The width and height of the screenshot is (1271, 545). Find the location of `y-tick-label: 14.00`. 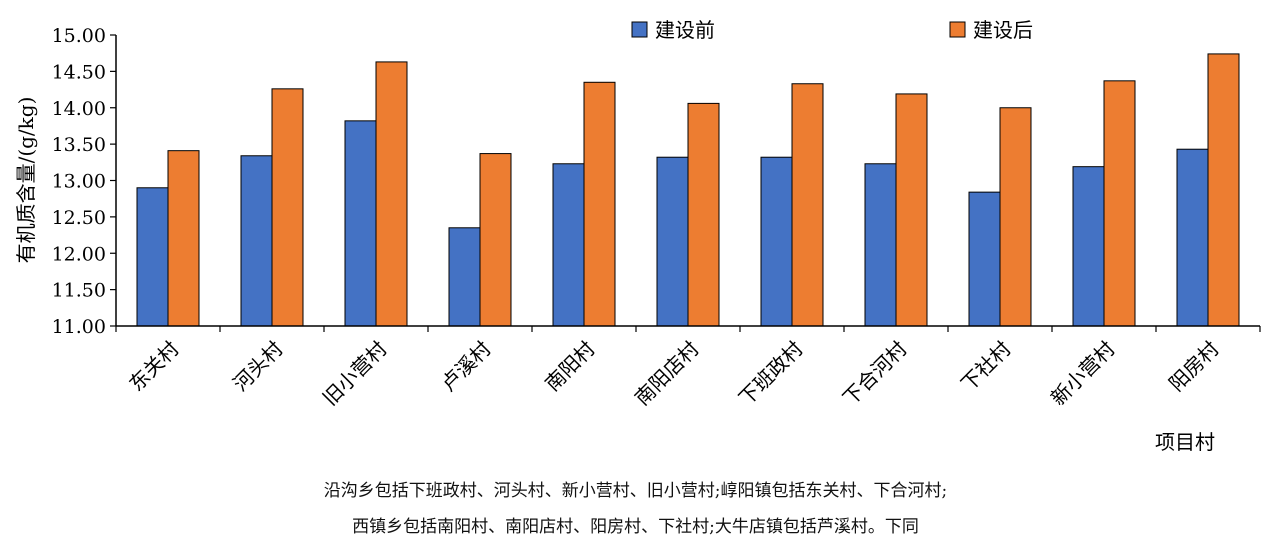

y-tick-label: 14.00 is located at coordinates (79, 109).